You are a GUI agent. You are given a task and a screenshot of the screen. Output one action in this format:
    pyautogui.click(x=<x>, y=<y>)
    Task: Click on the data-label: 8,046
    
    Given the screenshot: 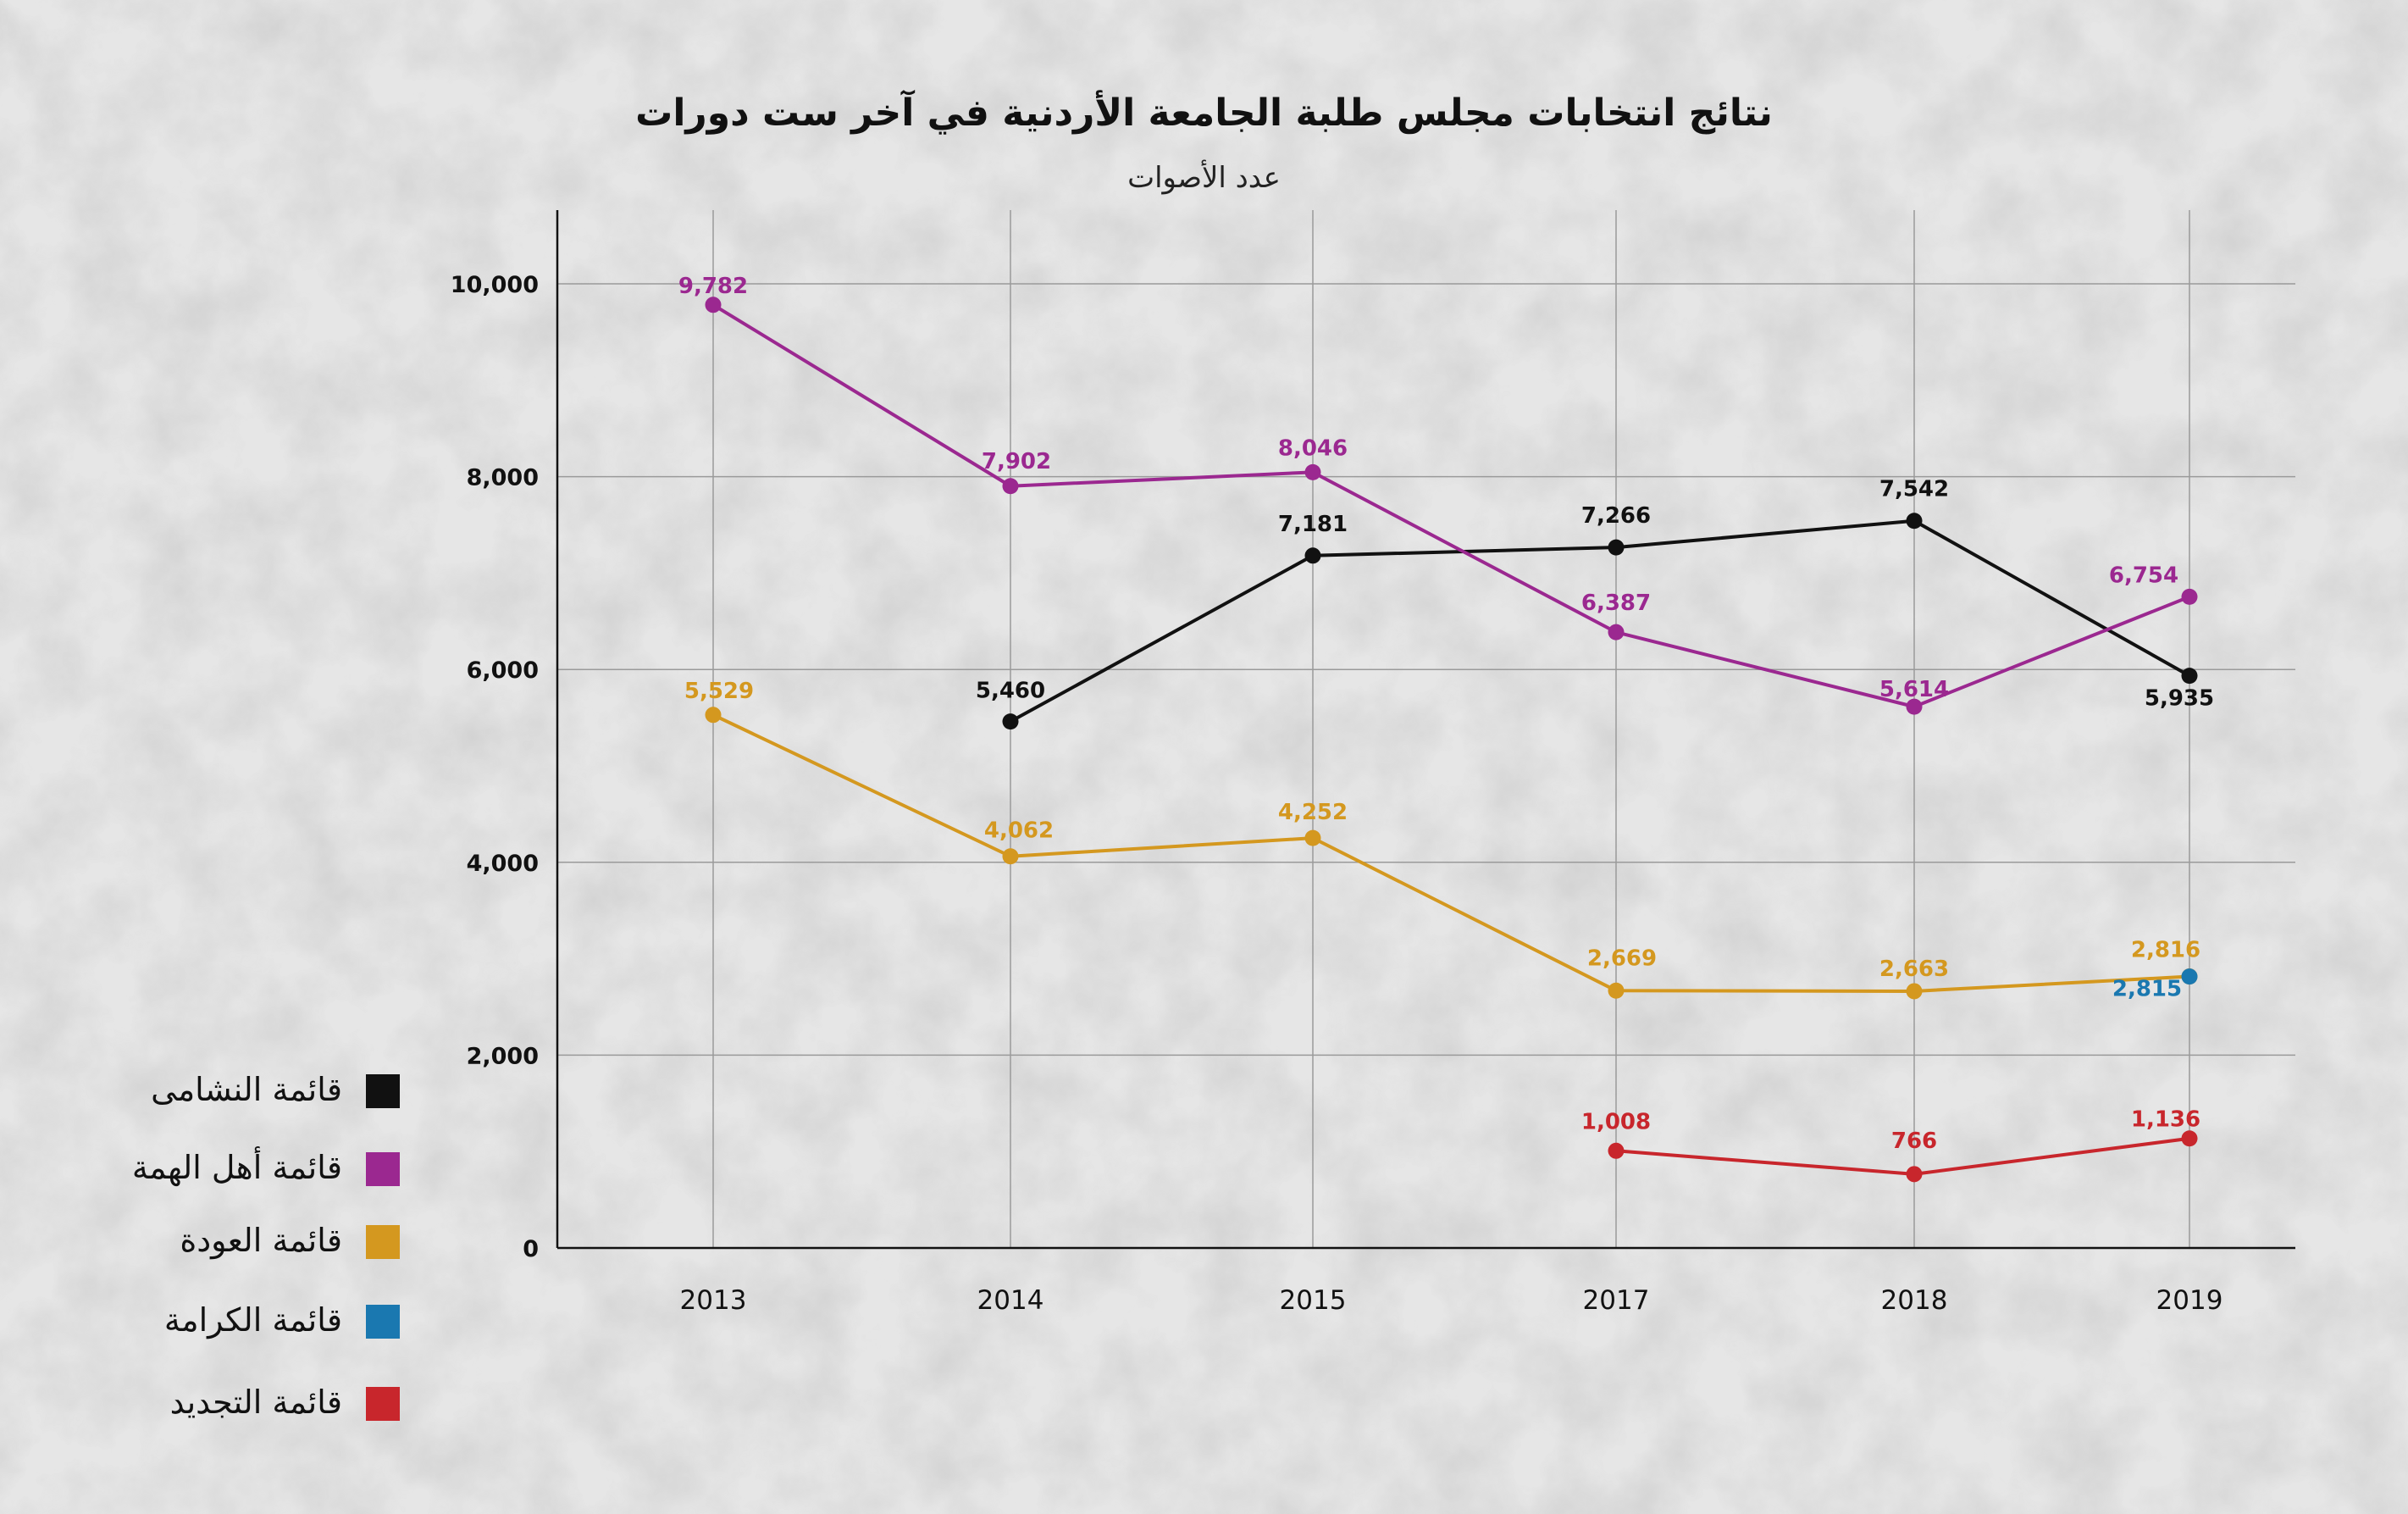 What is the action you would take?
    pyautogui.click(x=1313, y=448)
    